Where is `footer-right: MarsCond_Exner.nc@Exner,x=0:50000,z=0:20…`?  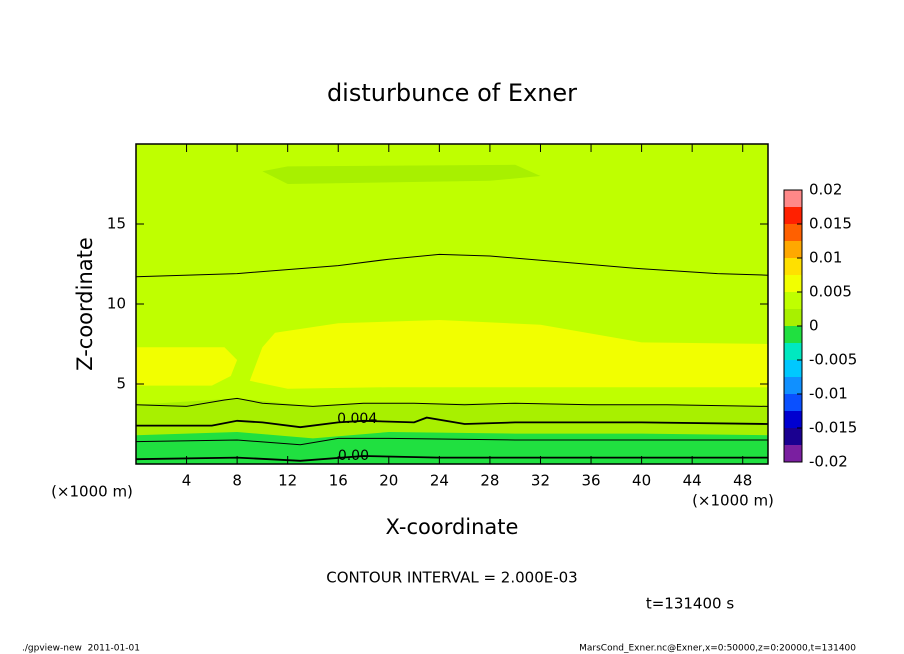
footer-right: MarsCond_Exner.nc@Exner,x=0:50000,z=0:20… is located at coordinates (717, 649).